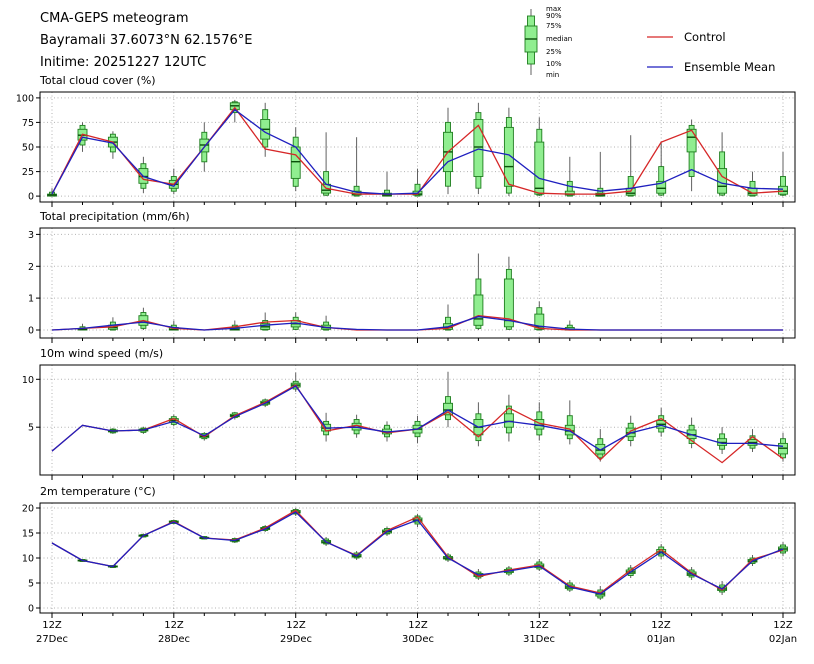 The width and height of the screenshot is (814, 664). What do you see at coordinates (730, 67) in the screenshot?
I see `legend-ensemble-label: Ensemble Mean` at bounding box center [730, 67].